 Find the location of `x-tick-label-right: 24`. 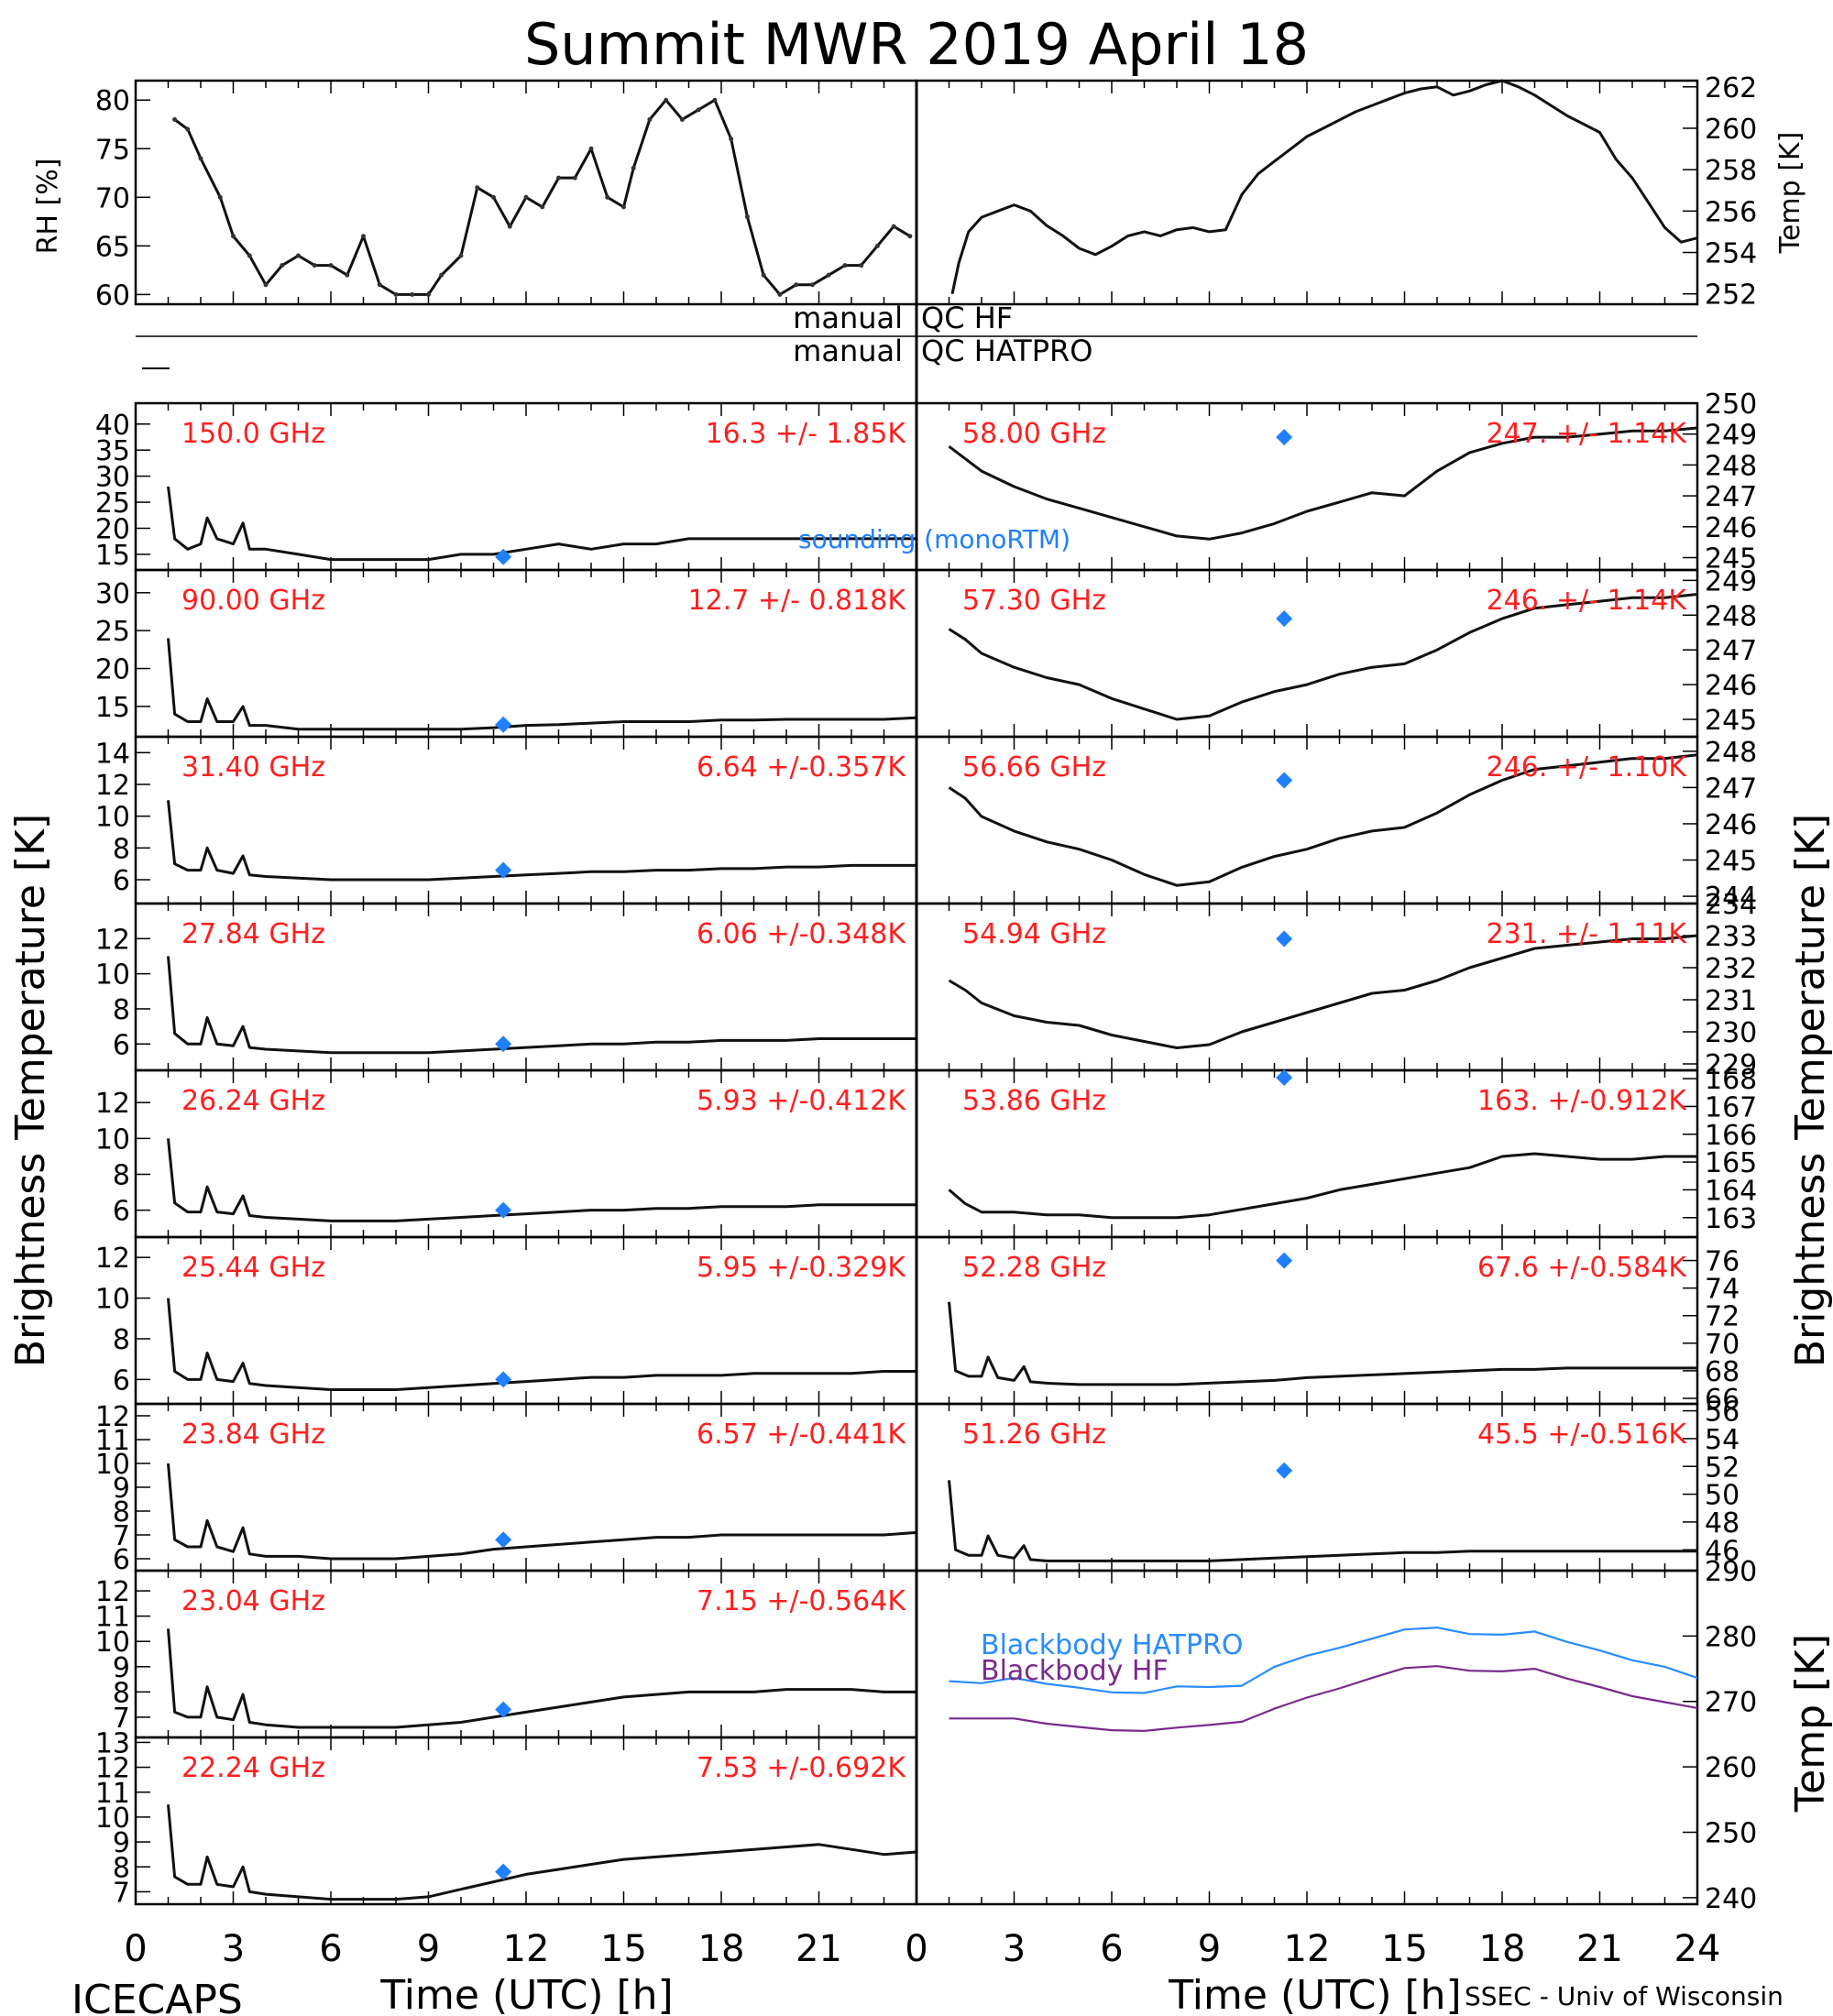

x-tick-label-right: 24 is located at coordinates (1697, 1949).